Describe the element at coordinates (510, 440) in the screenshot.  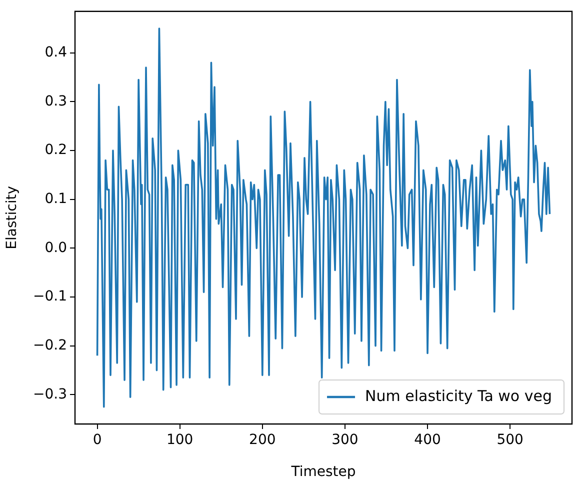
I see `x-tick-label: 500` at that location.